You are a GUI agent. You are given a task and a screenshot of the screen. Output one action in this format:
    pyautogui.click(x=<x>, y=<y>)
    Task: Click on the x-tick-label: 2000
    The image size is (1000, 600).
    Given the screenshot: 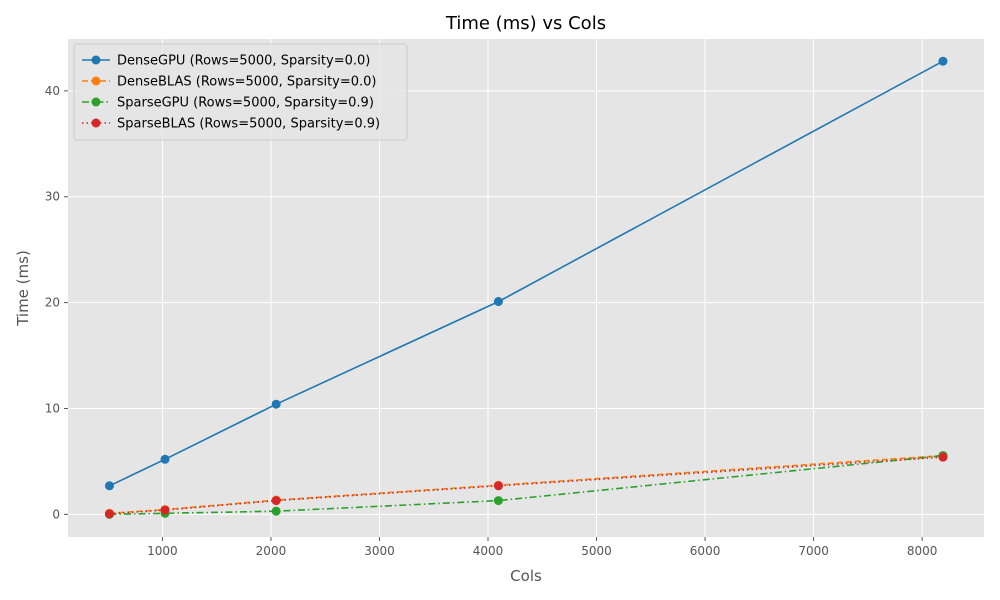 What is the action you would take?
    pyautogui.click(x=271, y=551)
    